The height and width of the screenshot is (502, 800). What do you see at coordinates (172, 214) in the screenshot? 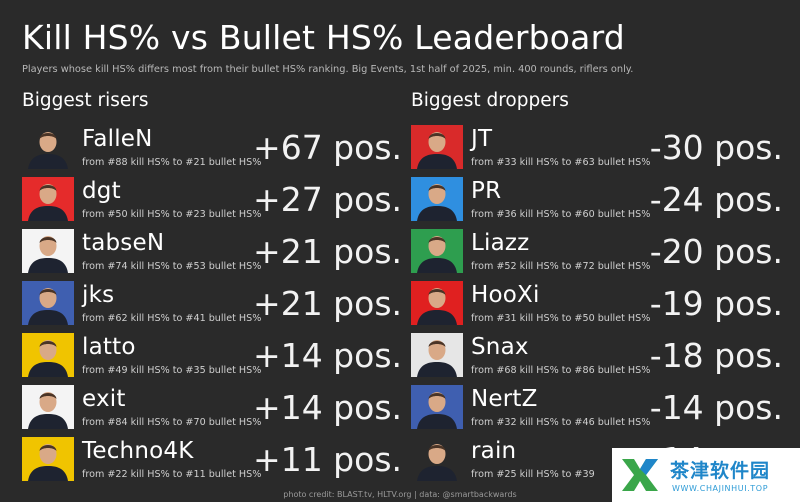
I see `rank-detail: from #50 kill HS% to #23 bullet HS%` at bounding box center [172, 214].